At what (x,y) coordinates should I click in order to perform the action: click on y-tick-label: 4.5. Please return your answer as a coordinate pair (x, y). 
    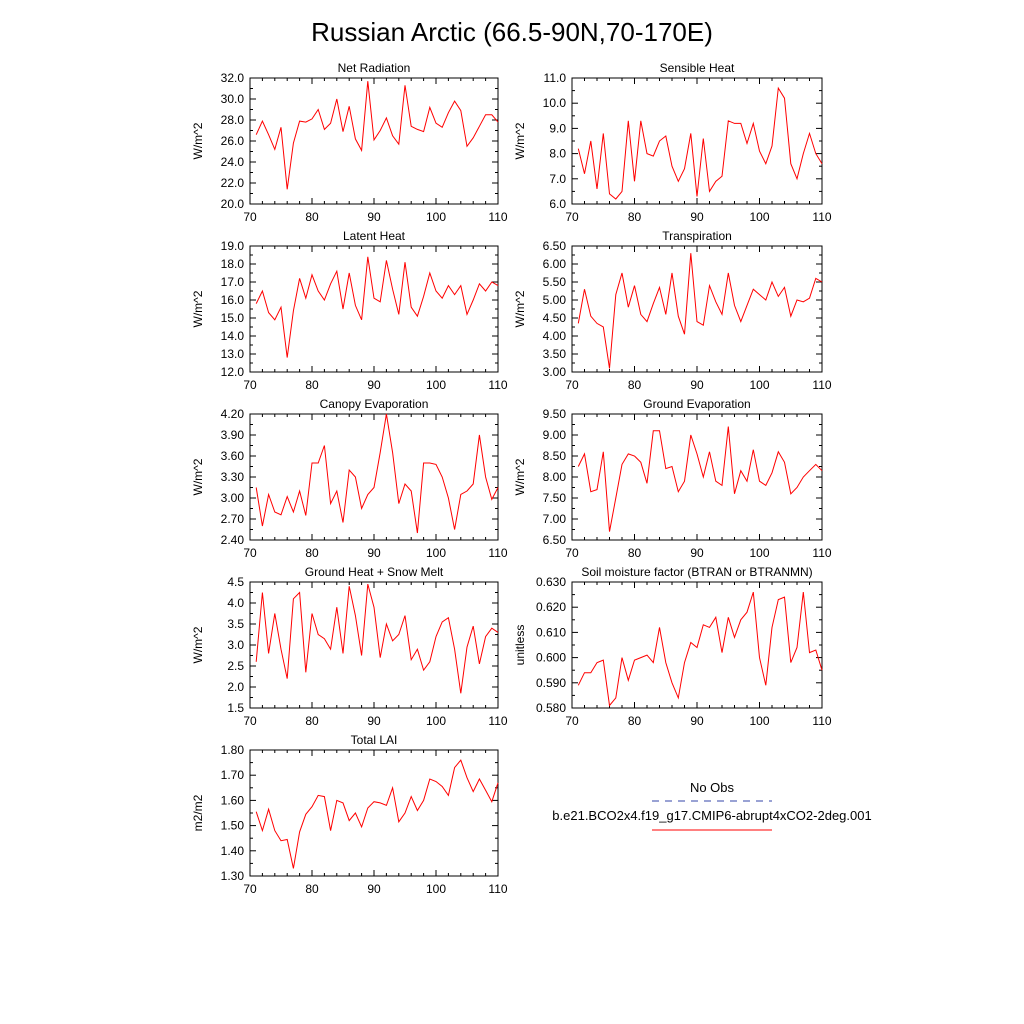
    Looking at the image, I should click on (235, 582).